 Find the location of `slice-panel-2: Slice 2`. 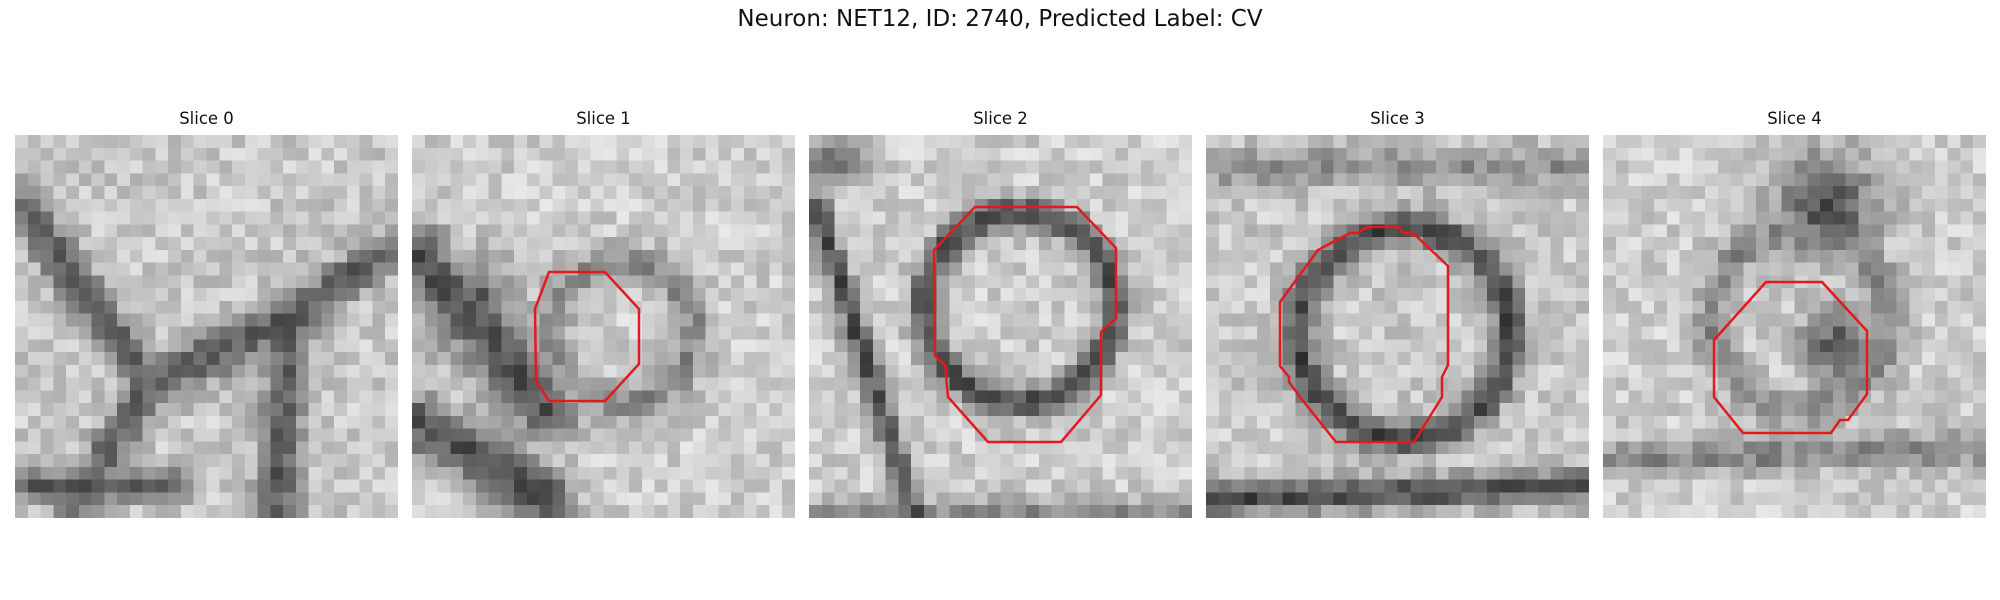

slice-panel-2: Slice 2 is located at coordinates (1000, 313).